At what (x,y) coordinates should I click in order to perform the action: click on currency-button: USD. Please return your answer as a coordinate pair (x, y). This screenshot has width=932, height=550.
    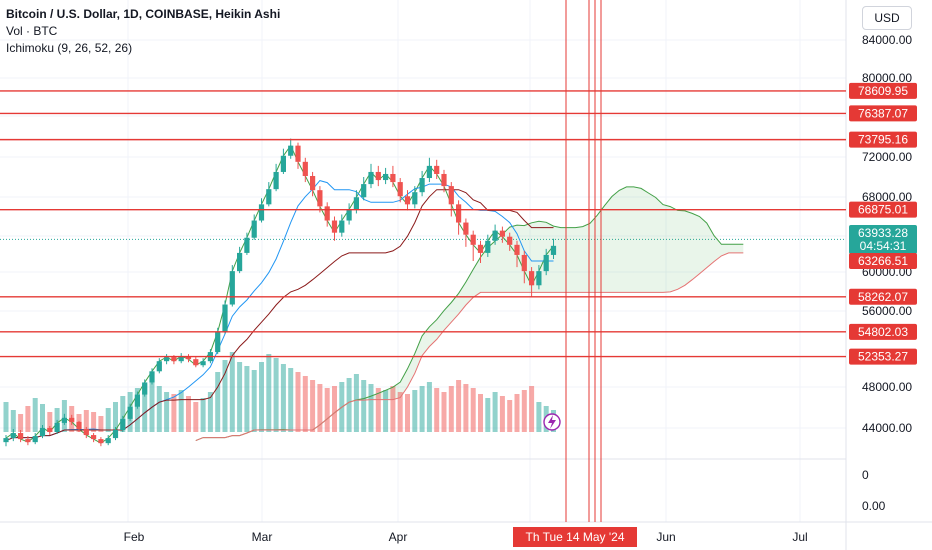
    Looking at the image, I should click on (887, 18).